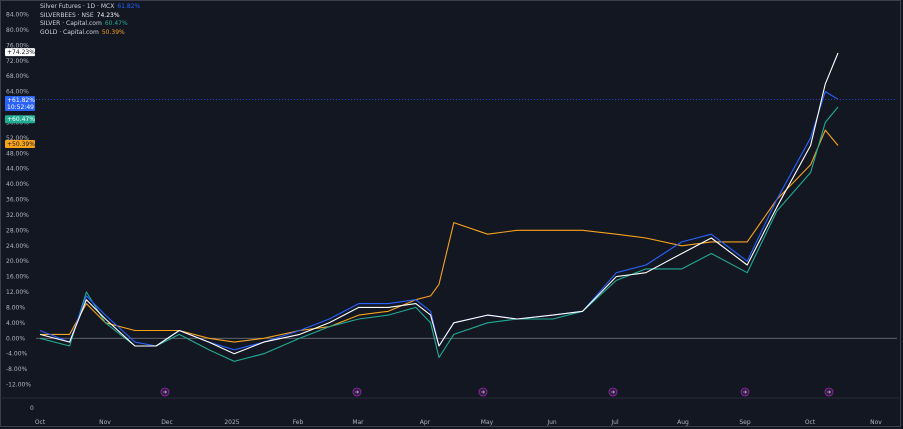  I want to click on legend-item-mcx: Silver Futures · 1D · MCX 61.82%, so click(90, 7).